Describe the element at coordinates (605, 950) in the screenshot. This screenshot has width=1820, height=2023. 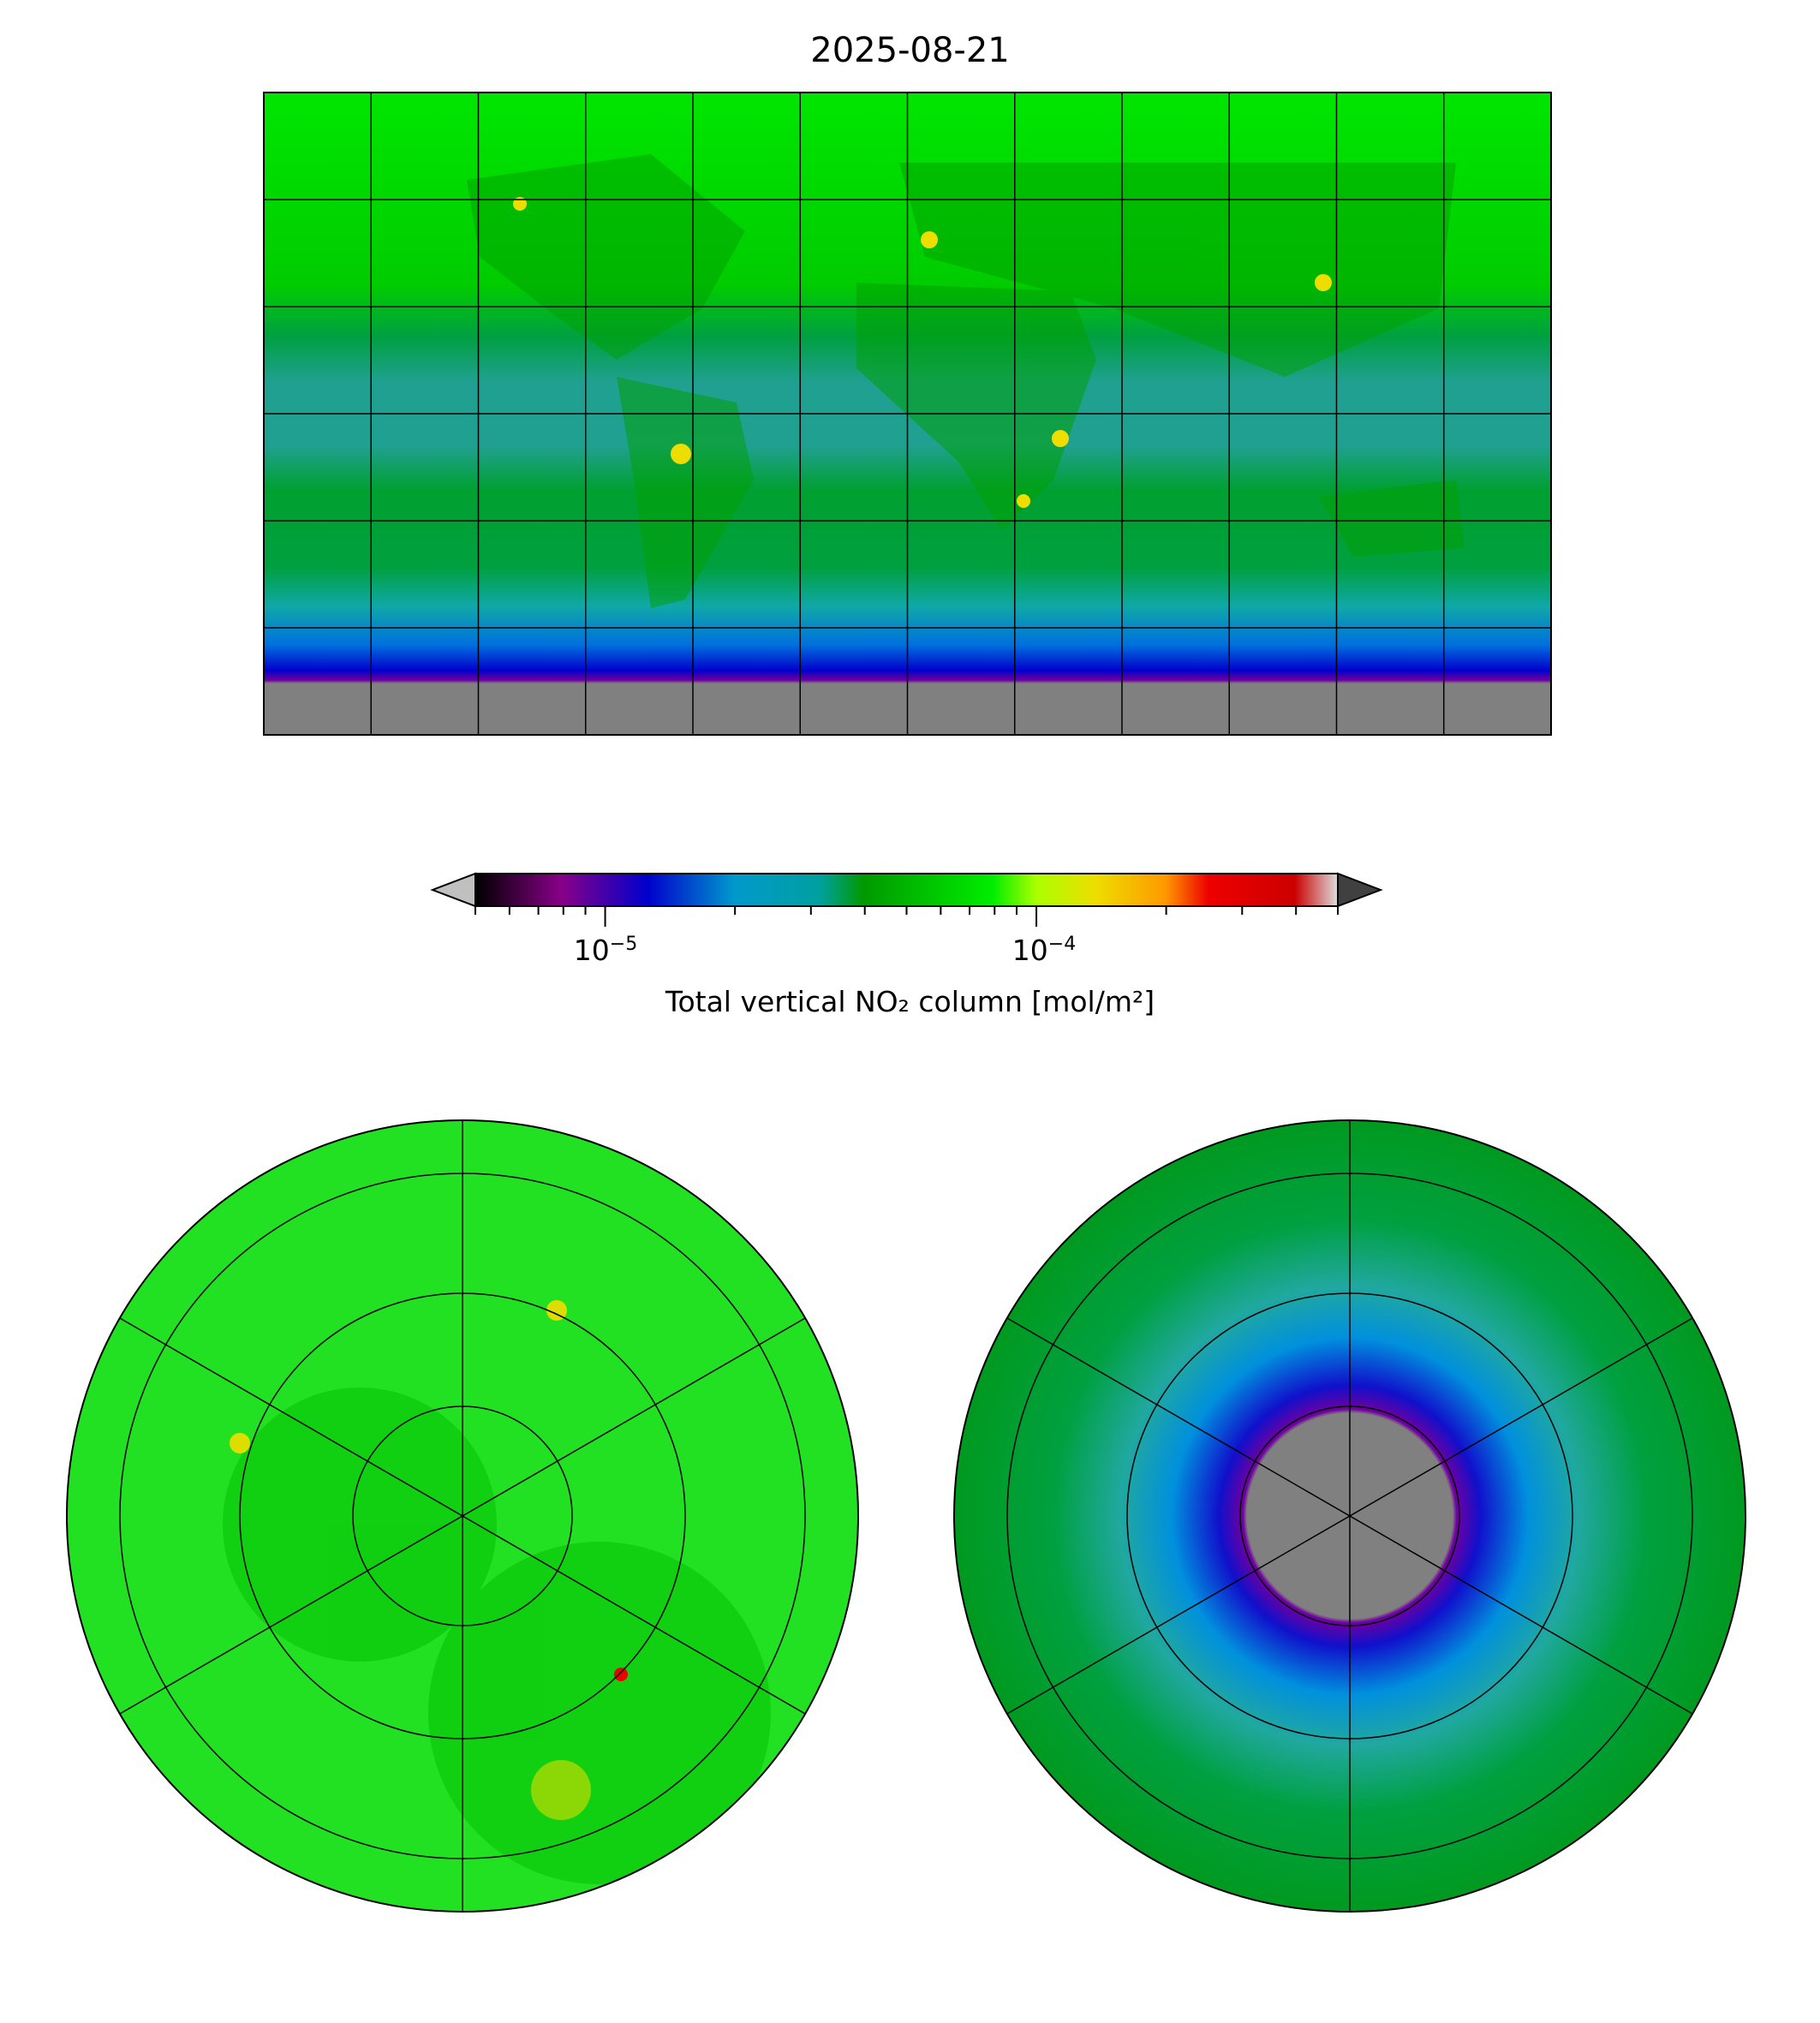
I see `colorbar-tick-label-1e-5: 10−5` at that location.